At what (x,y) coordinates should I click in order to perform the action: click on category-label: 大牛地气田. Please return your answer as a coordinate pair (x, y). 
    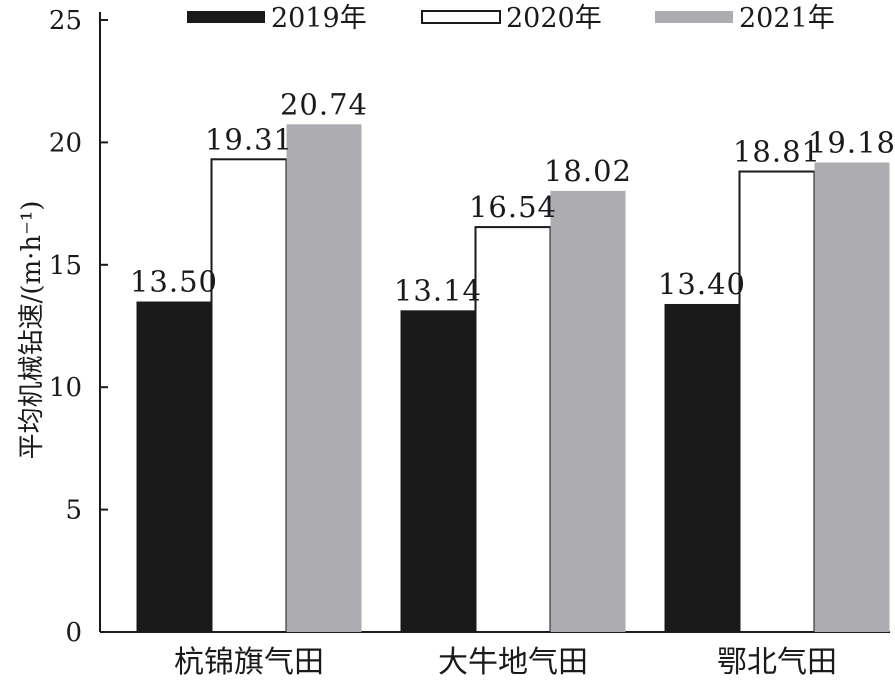
    Looking at the image, I should click on (513, 662).